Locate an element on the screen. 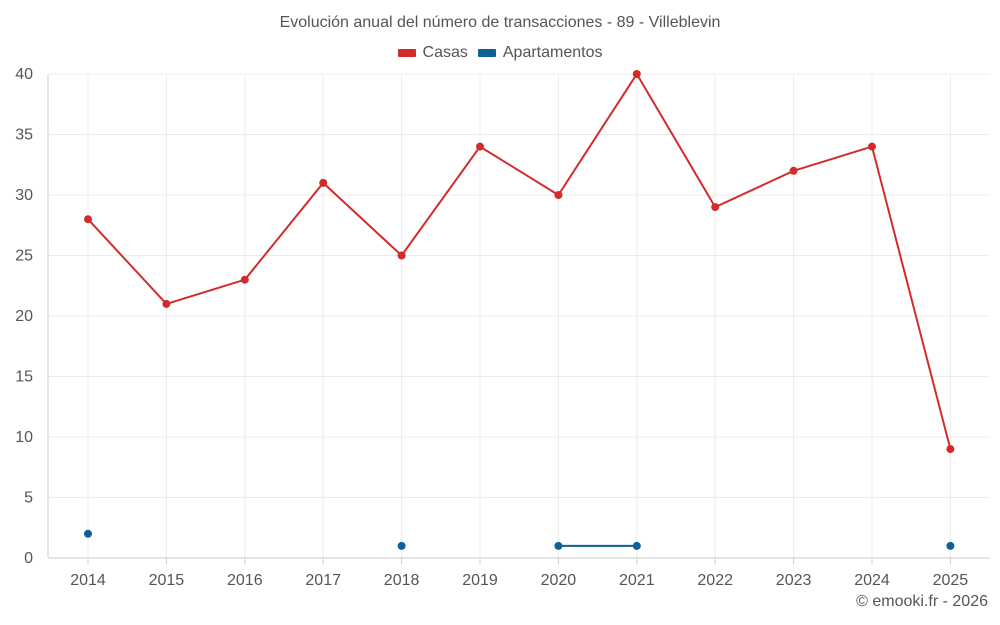 This screenshot has width=1000, height=625. data-point-apartamentos-2014 is located at coordinates (88, 533).